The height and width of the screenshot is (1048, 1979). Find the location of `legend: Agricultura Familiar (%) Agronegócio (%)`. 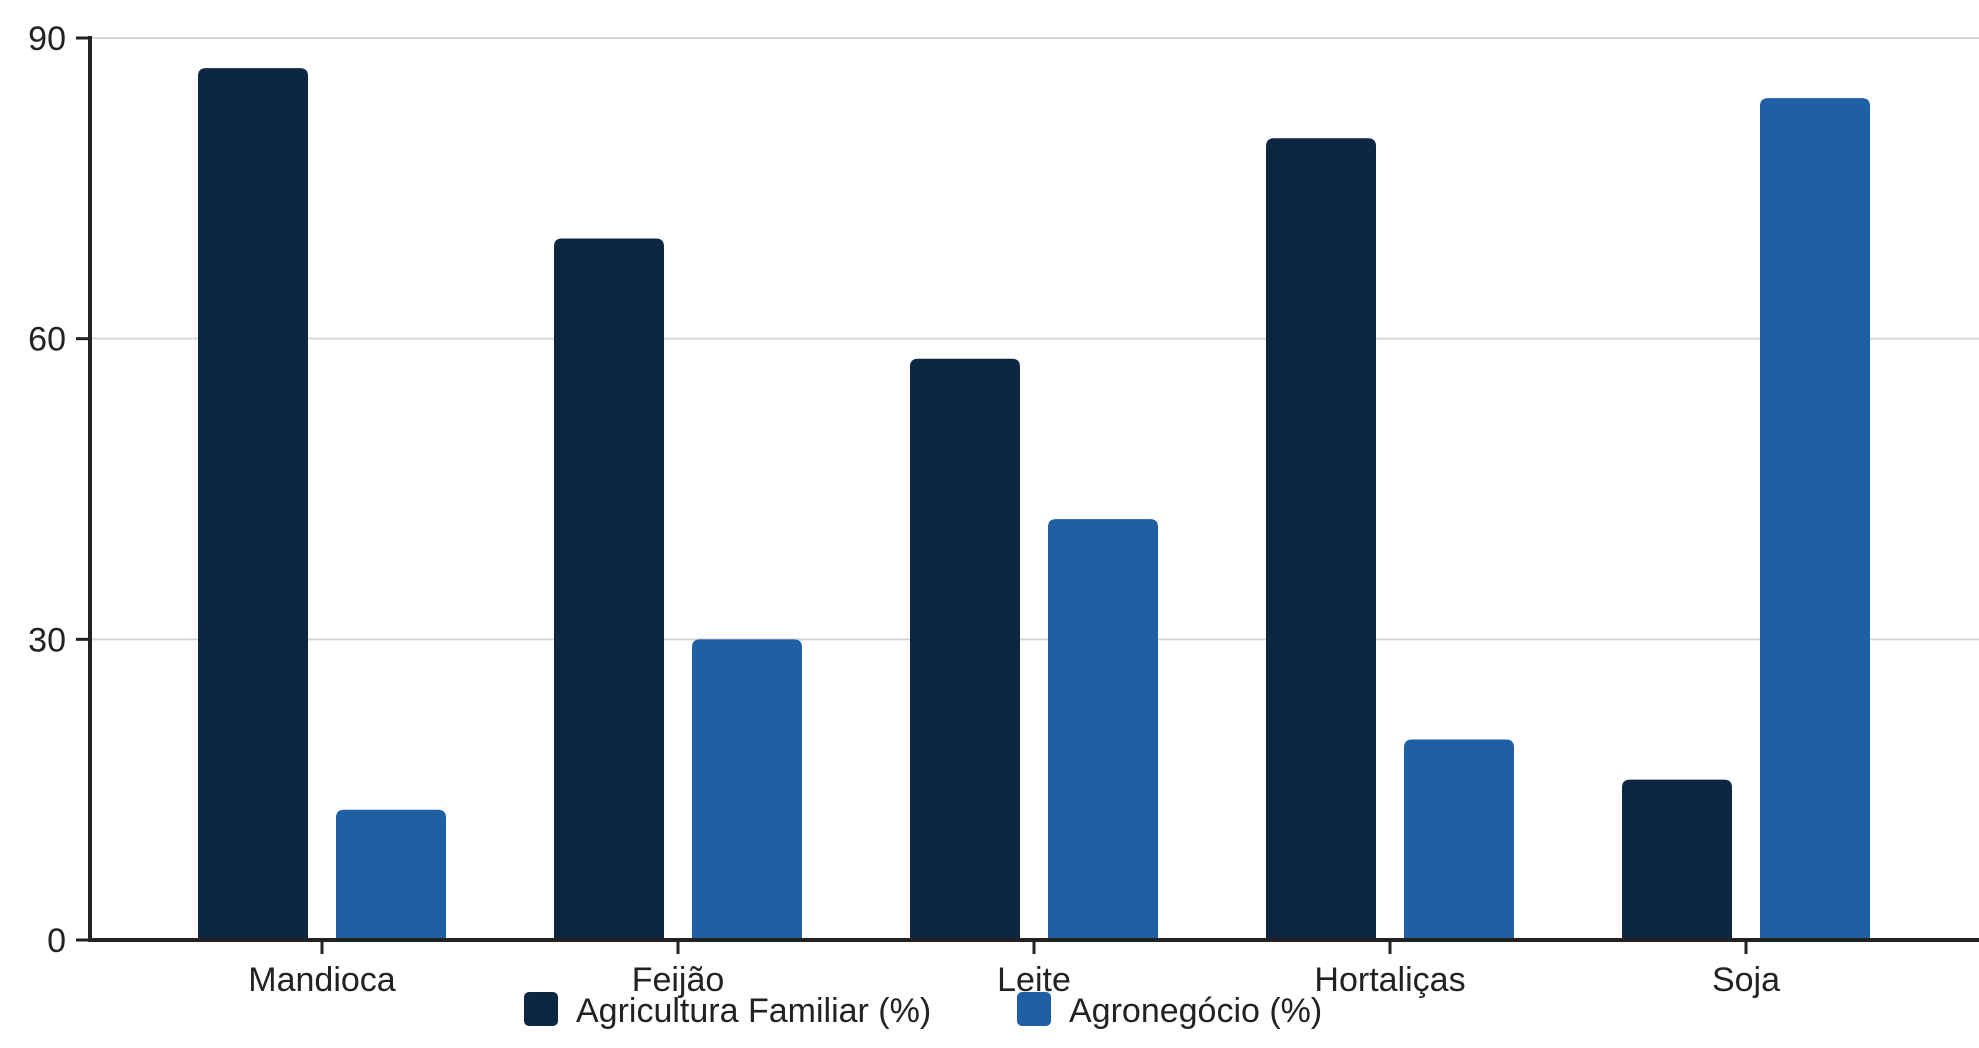

legend: Agricultura Familiar (%) Agronegócio (%) is located at coordinates (923, 1011).